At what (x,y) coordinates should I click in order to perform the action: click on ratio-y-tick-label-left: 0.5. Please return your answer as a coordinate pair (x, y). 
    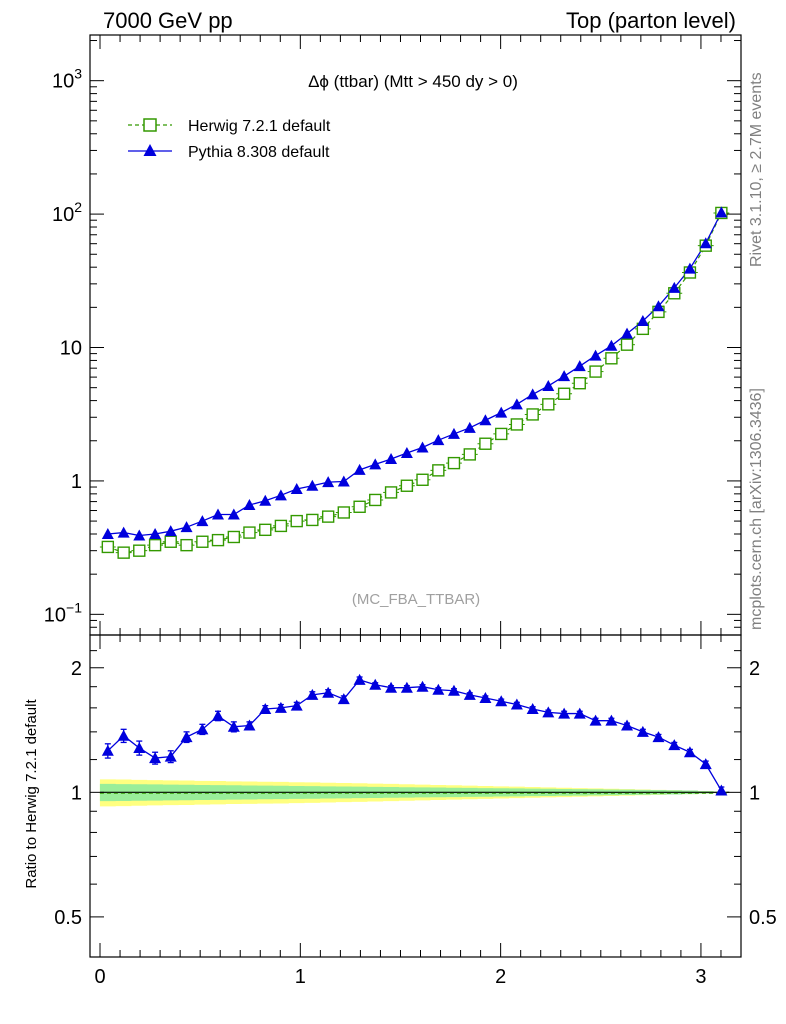
    Looking at the image, I should click on (68, 918).